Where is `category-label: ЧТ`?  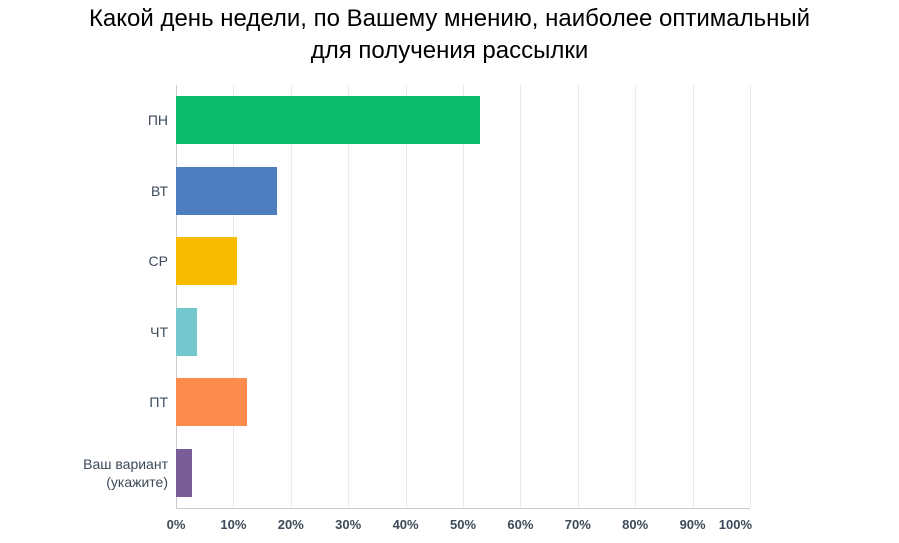
category-label: ЧТ is located at coordinates (159, 331).